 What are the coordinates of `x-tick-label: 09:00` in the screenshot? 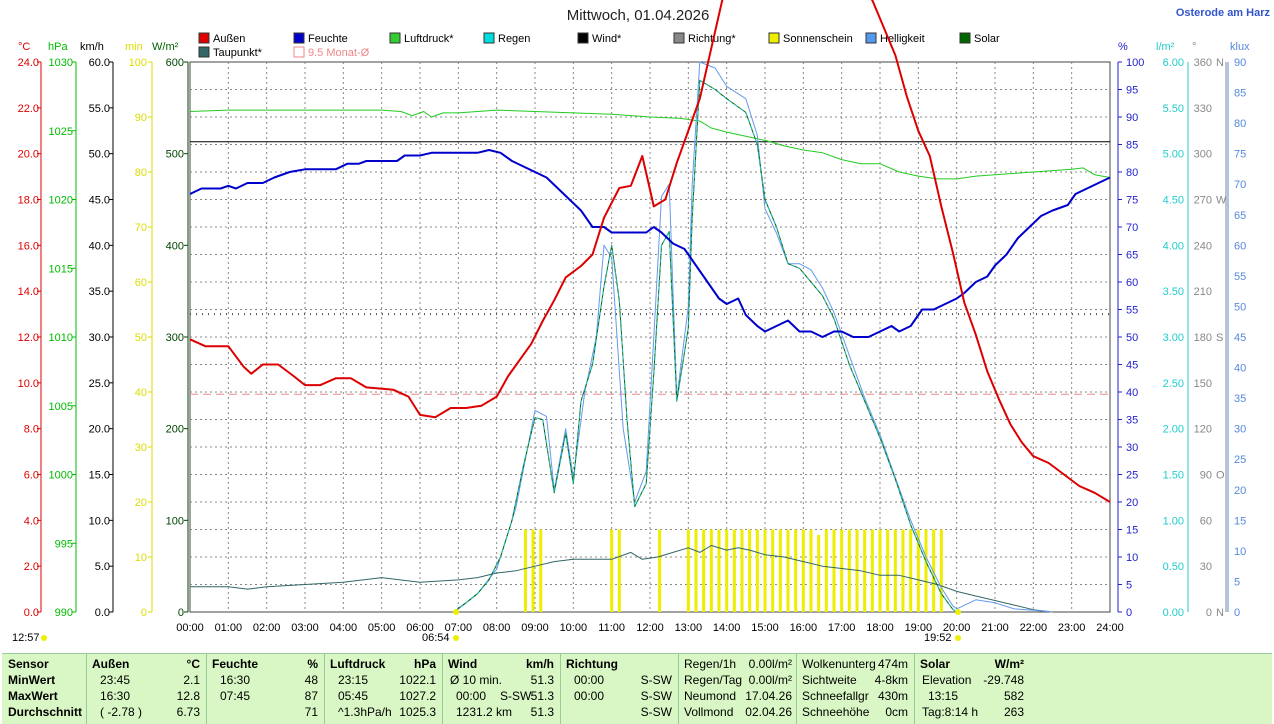 It's located at (535, 628).